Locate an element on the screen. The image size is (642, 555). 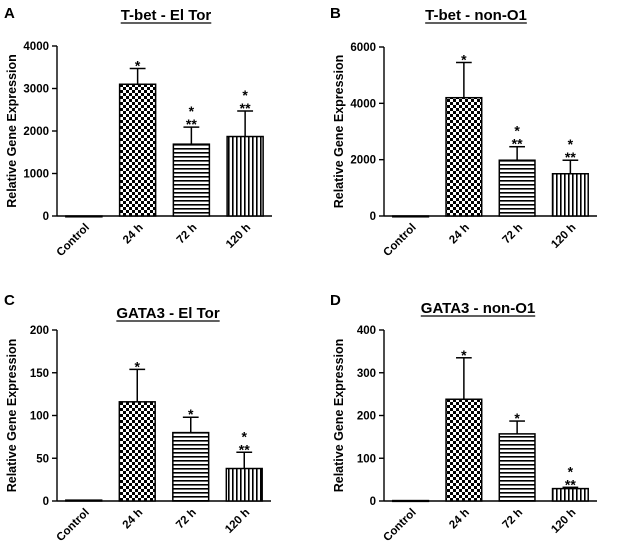
y-tick-label: 400 is located at coordinates (366, 331).